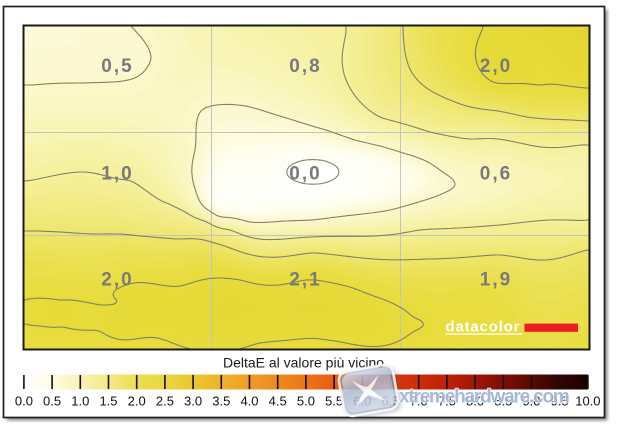  I want to click on svg-text: 1.5, so click(108, 401).